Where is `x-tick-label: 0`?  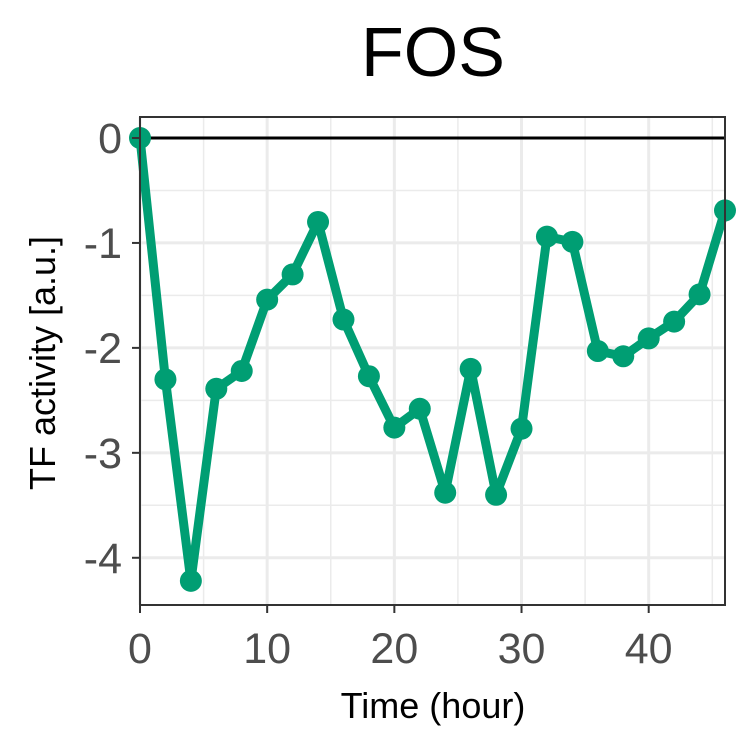 x-tick-label: 0 is located at coordinates (140, 649).